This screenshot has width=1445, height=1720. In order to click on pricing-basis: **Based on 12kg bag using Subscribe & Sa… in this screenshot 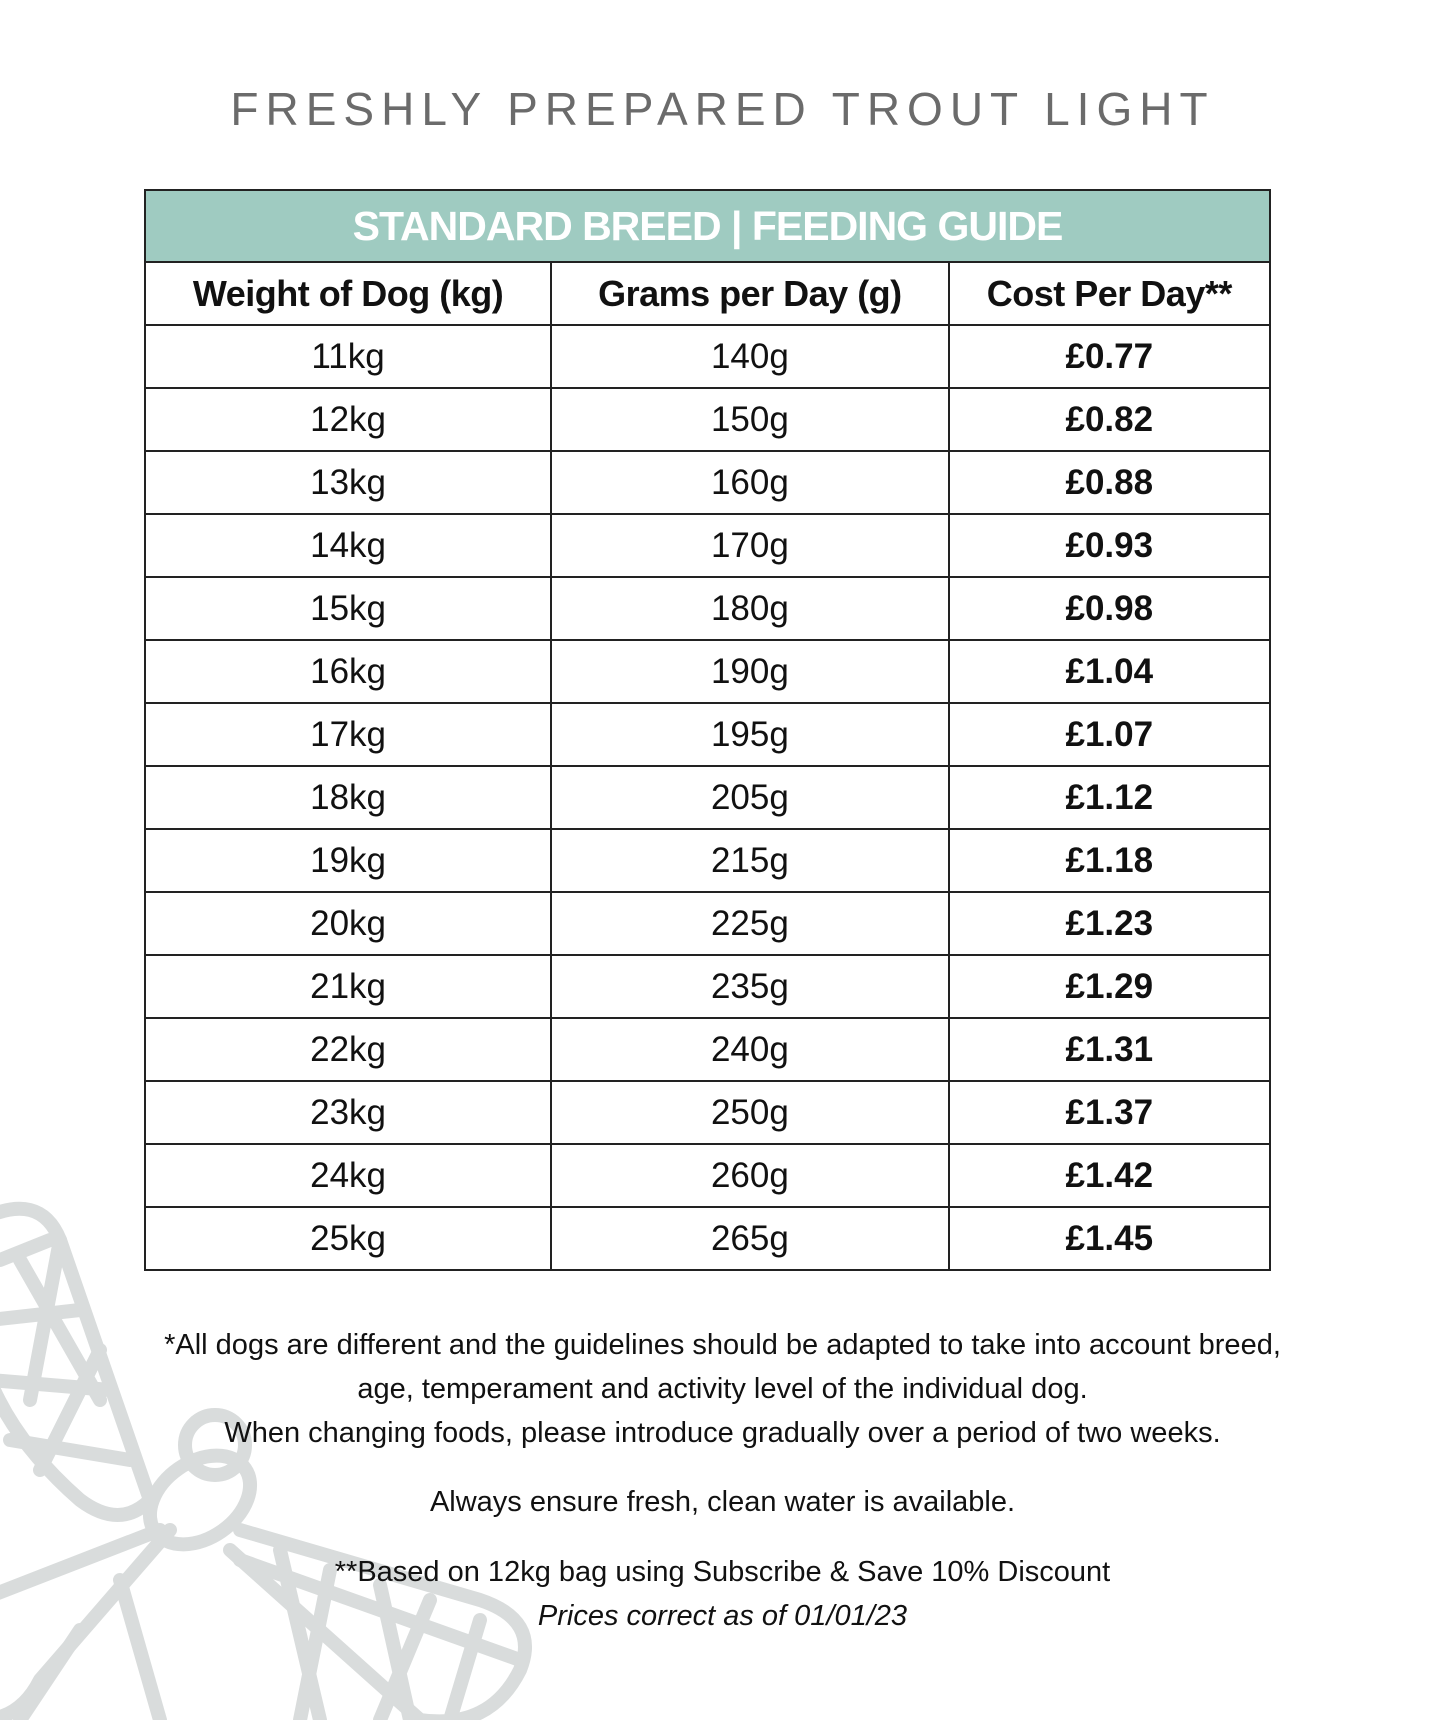, I will do `click(722, 1572)`.